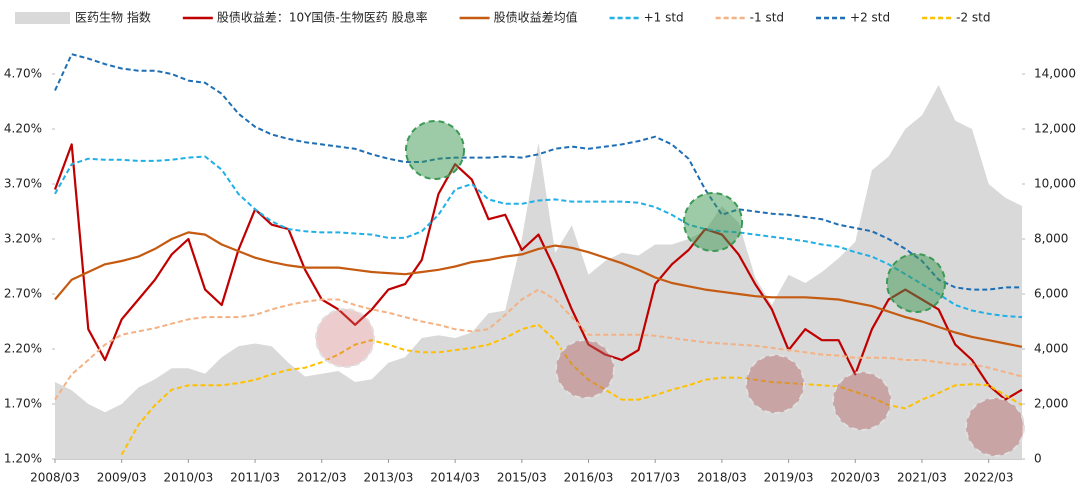 This screenshot has width=1080, height=489. Describe the element at coordinates (664, 18) in the screenshot. I see `legend-label: +1 std` at that location.